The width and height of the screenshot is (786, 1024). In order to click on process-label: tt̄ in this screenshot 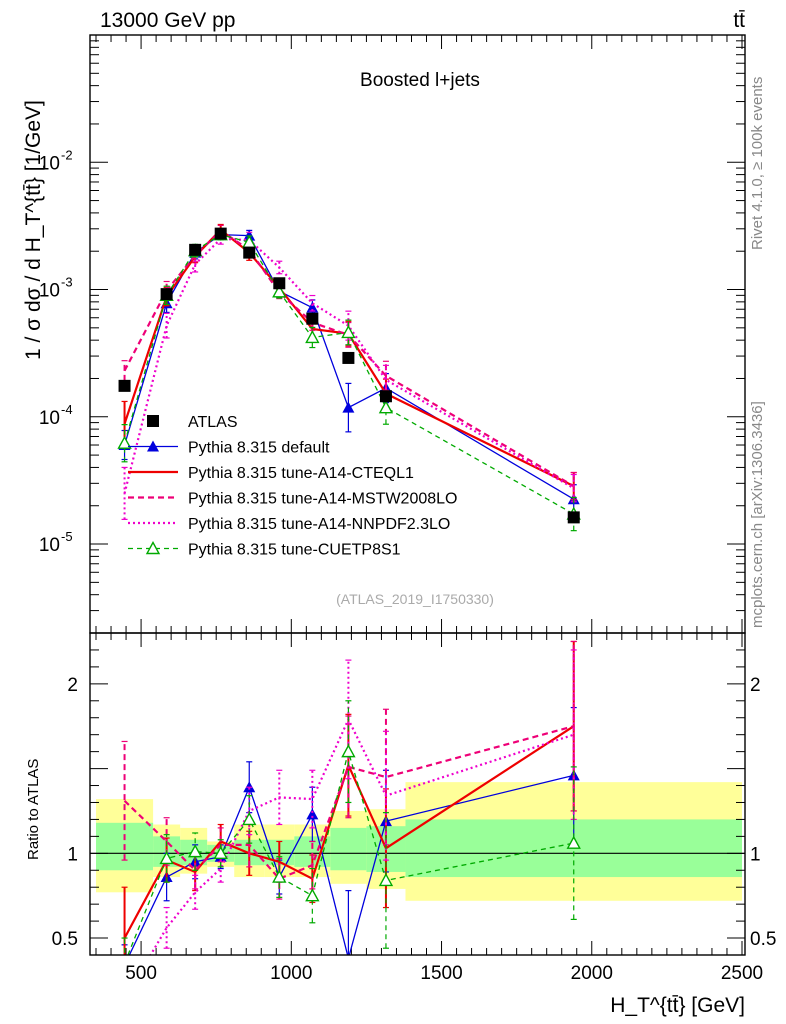, I will do `click(739, 20)`.